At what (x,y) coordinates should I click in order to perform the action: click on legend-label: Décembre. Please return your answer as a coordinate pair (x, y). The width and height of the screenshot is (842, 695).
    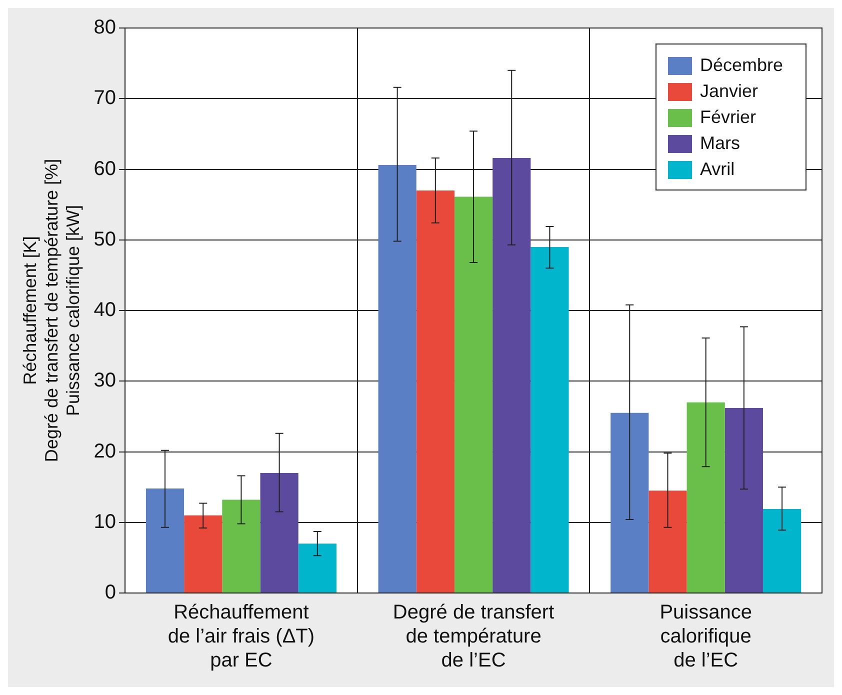
    Looking at the image, I should click on (742, 64).